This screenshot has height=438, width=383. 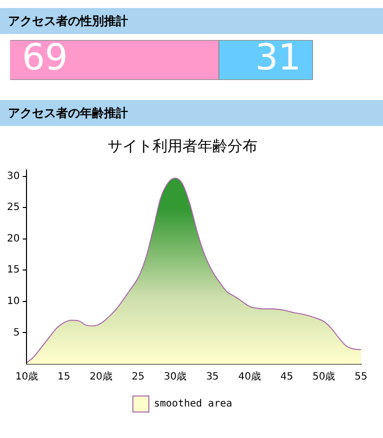 I want to click on x-tick-label: 30歳, so click(x=175, y=376).